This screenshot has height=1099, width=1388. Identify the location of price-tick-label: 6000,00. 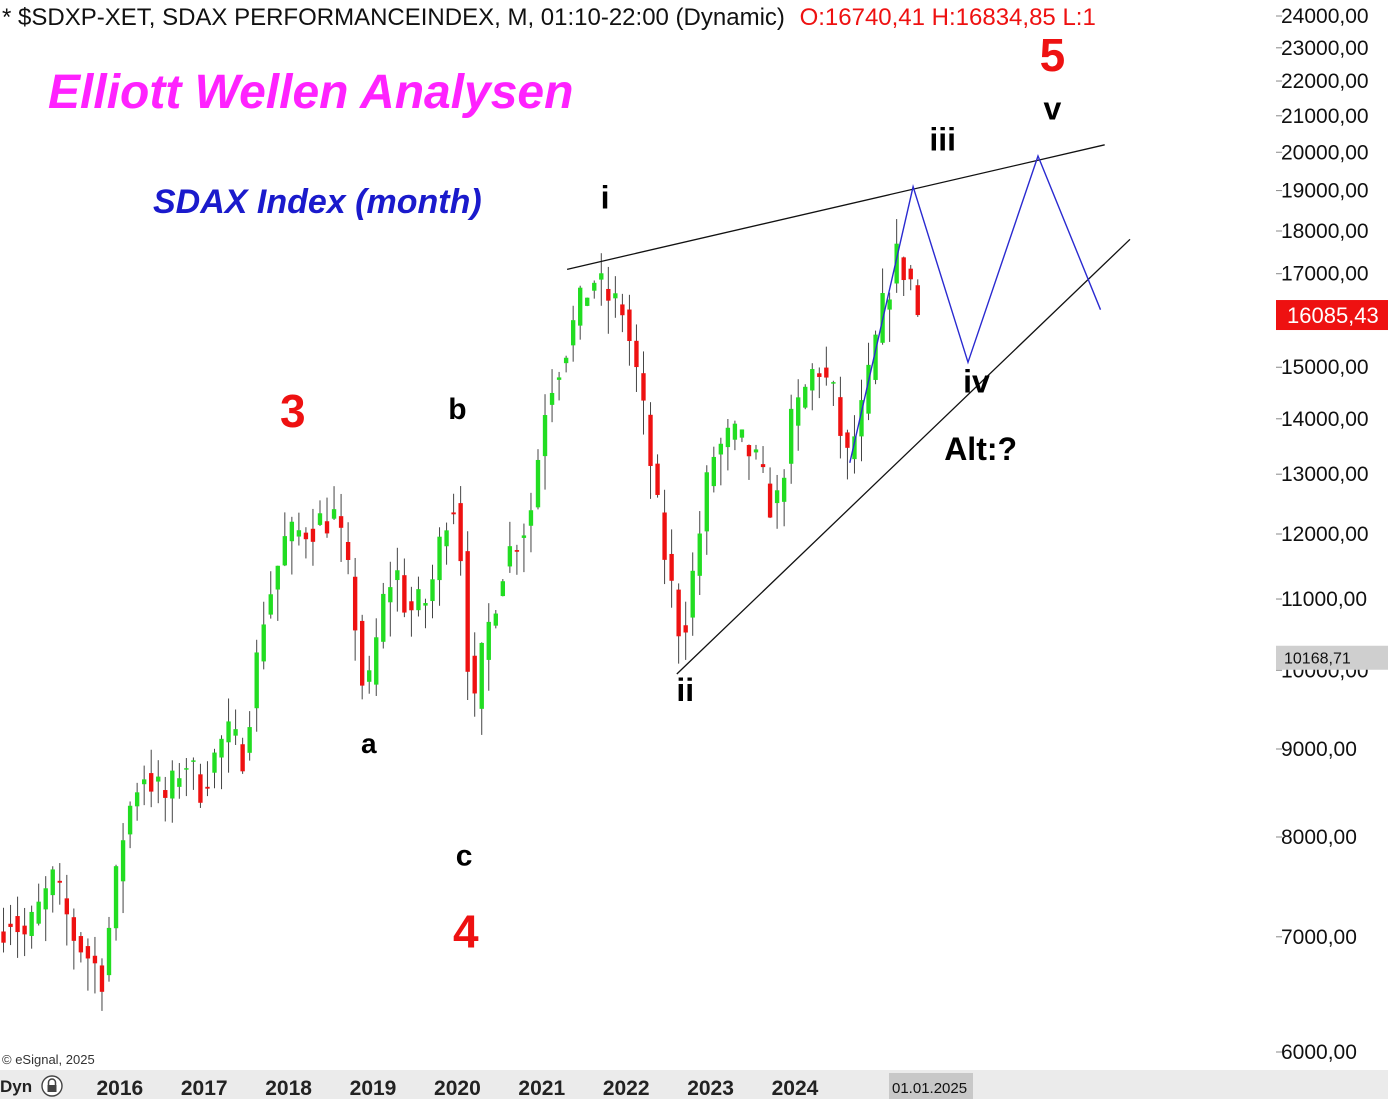
(1319, 1052).